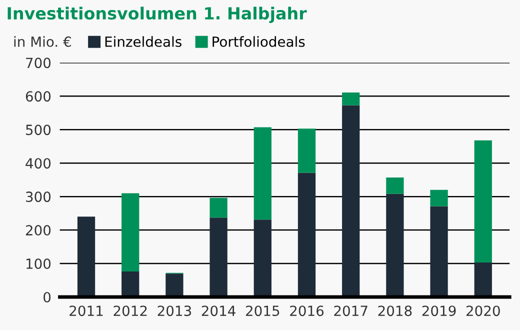 The image size is (520, 330). What do you see at coordinates (483, 311) in the screenshot?
I see `x-tick-label: 2020` at bounding box center [483, 311].